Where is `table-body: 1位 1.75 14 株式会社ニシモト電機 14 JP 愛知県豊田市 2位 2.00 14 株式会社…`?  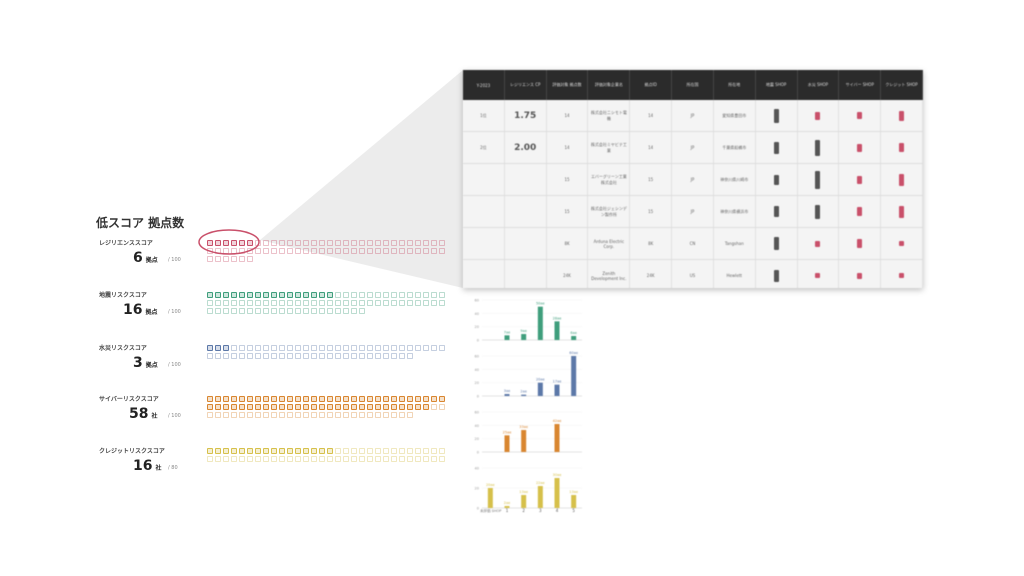 table-body: 1位 1.75 14 株式会社ニシモト電機 14 JP 愛知県豊田市 2位 2.00 14 株式会社… is located at coordinates (693, 194).